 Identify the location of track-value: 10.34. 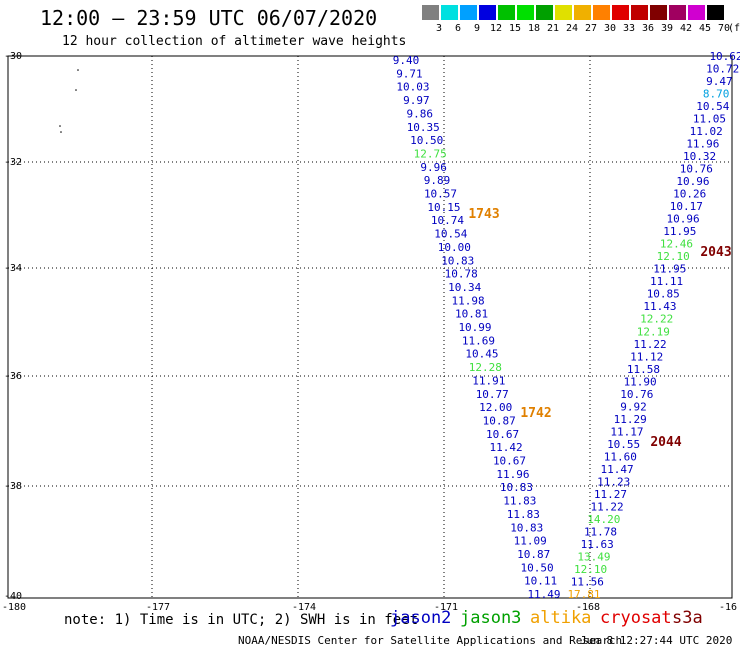
(464, 287).